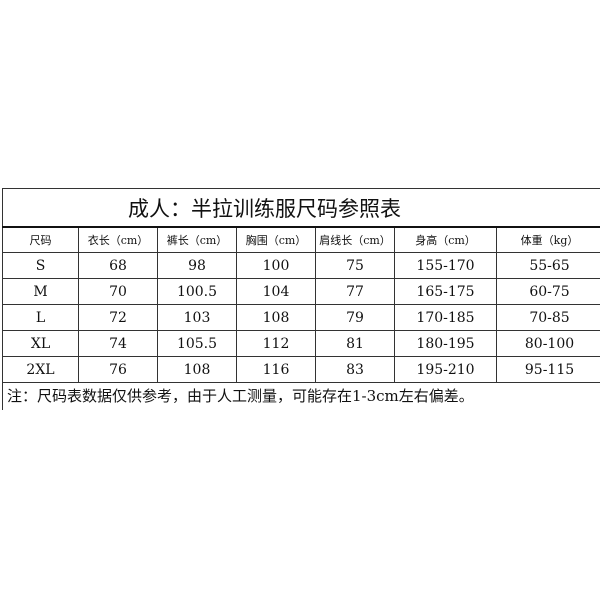  Describe the element at coordinates (547, 239) in the screenshot. I see `header-weight: 体重（kg）` at that location.